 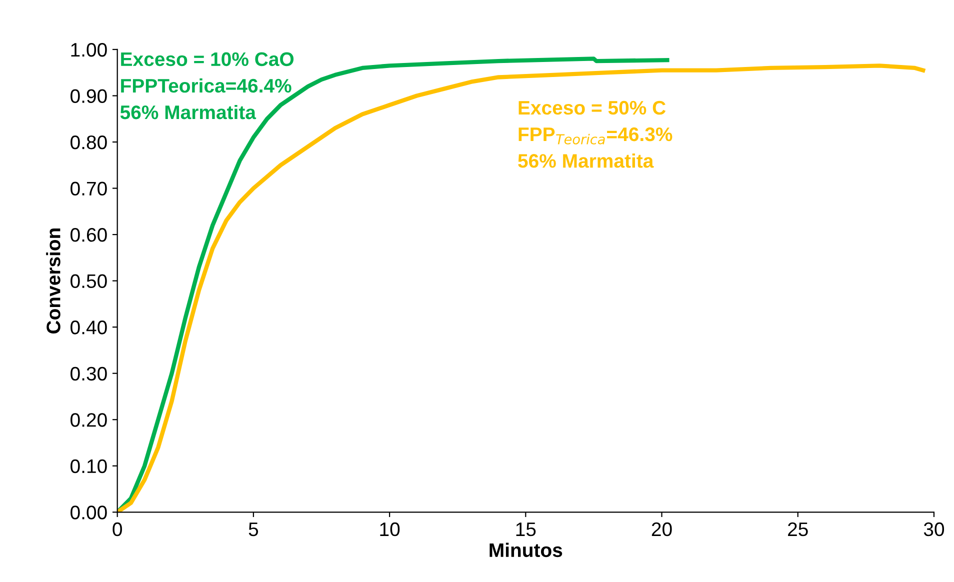 I want to click on x-tick-label: 30, so click(x=934, y=529).